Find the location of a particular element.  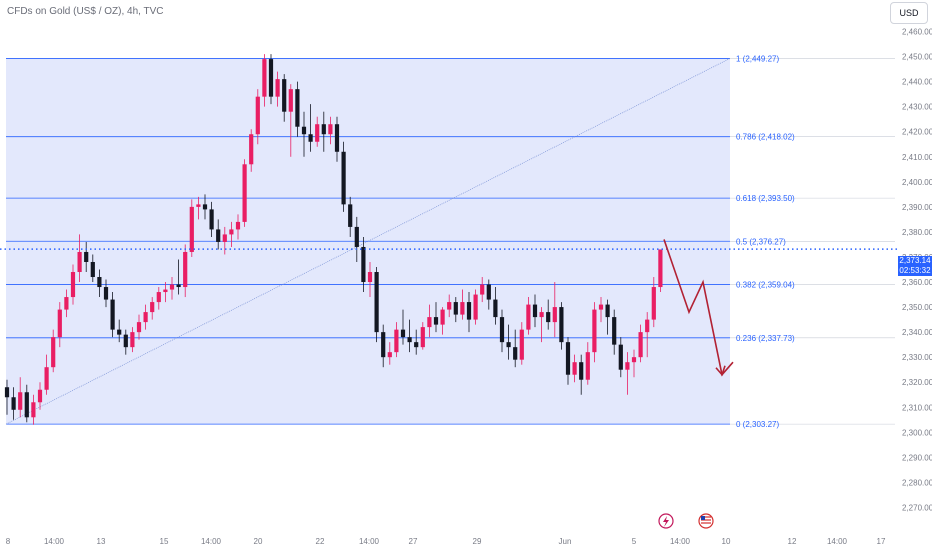

x-tick-label: 8 is located at coordinates (8, 541).